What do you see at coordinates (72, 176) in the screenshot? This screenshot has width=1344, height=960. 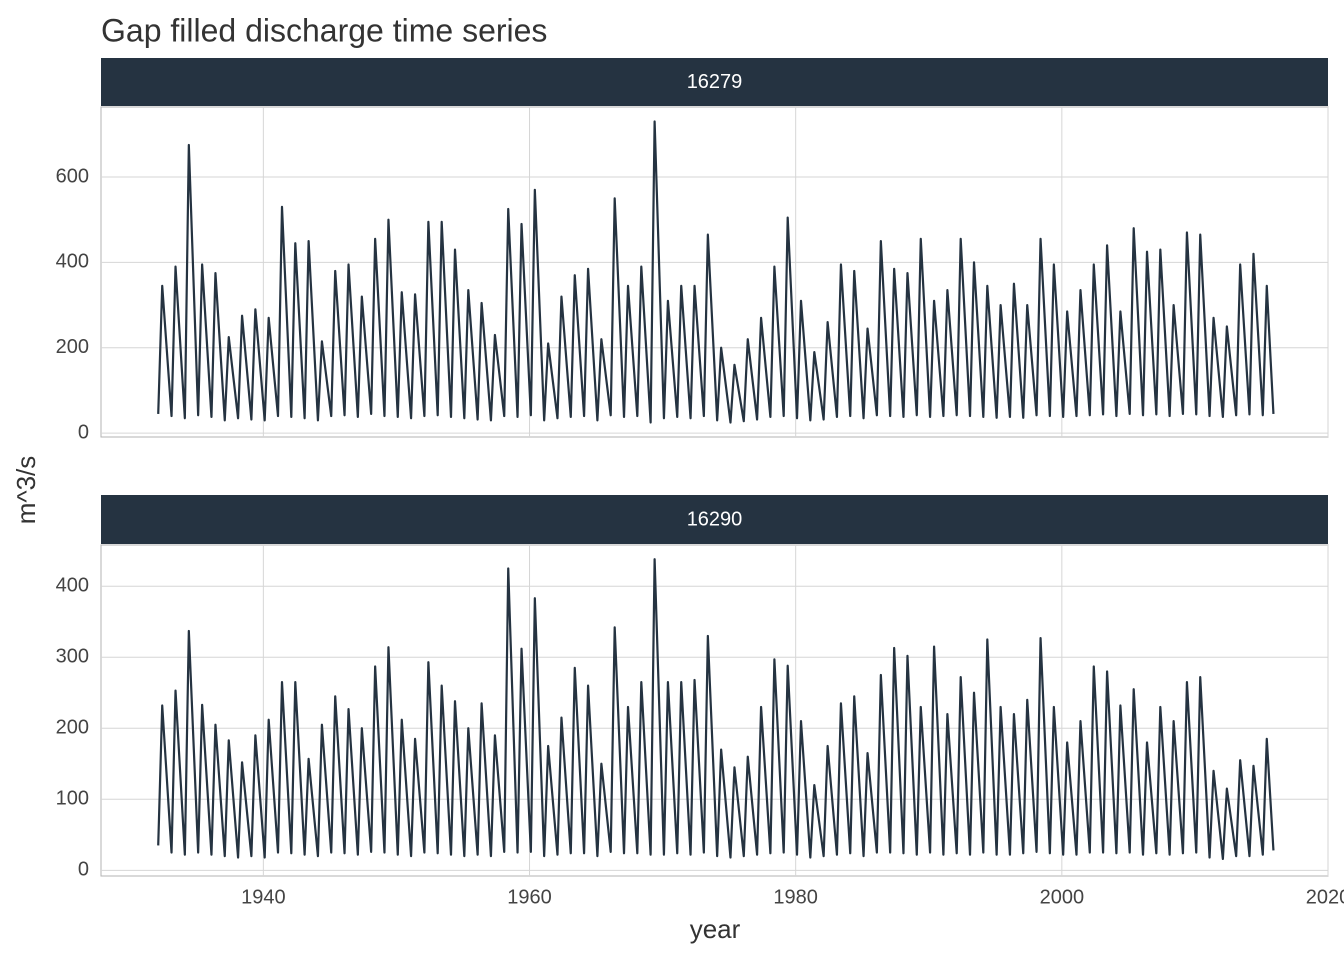 I see `y-tick-label: 600` at bounding box center [72, 176].